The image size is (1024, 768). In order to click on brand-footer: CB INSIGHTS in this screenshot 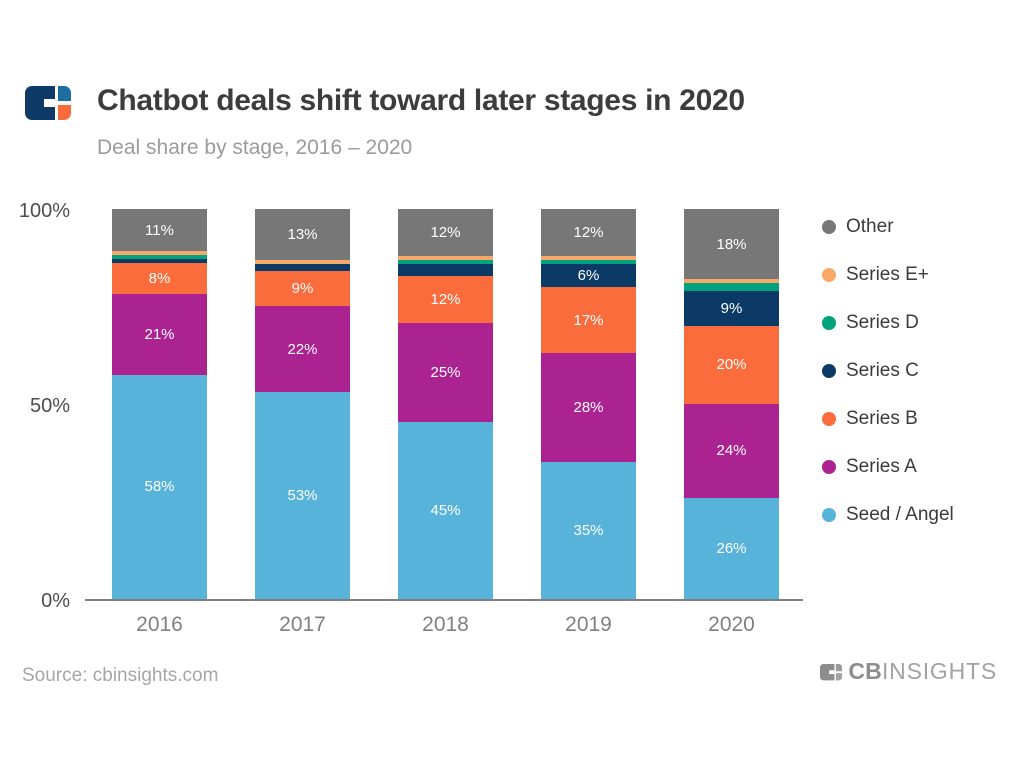, I will do `click(908, 671)`.